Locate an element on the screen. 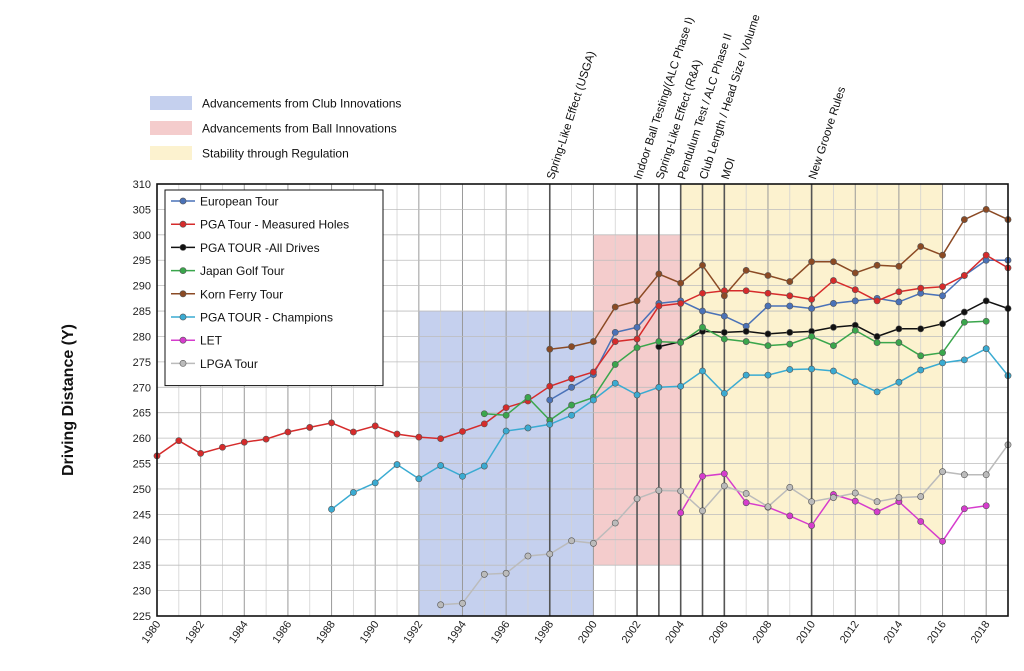 This screenshot has width=1024, height=671. legend-label: PGA Tour - Measured Holes is located at coordinates (274, 225).